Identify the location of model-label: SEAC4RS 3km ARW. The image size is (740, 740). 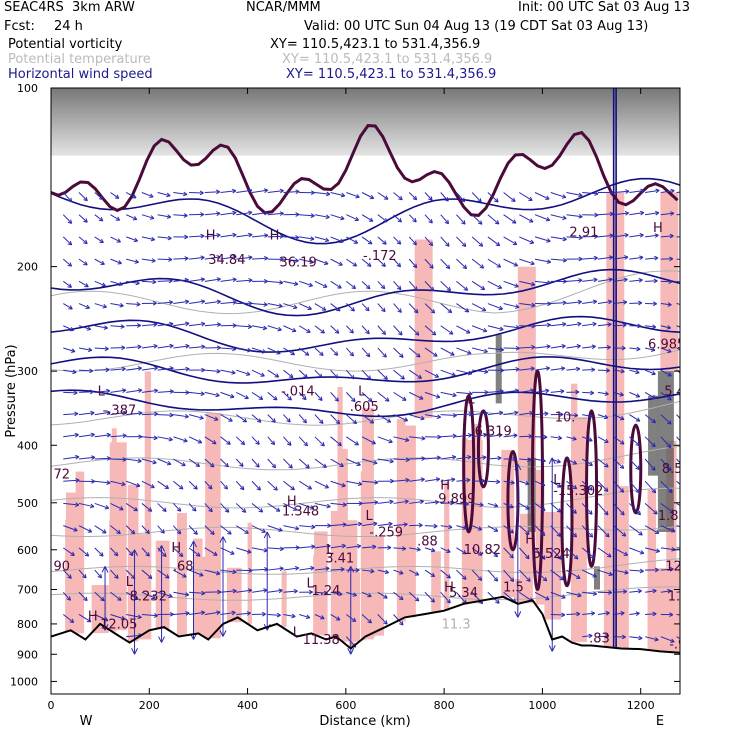
(69, 7).